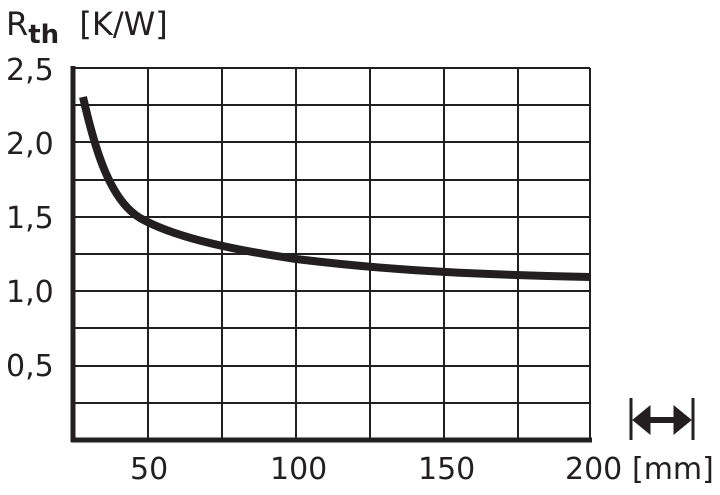 This screenshot has height=495, width=720. I want to click on y-tick-1.5: 1,5, so click(30, 218).